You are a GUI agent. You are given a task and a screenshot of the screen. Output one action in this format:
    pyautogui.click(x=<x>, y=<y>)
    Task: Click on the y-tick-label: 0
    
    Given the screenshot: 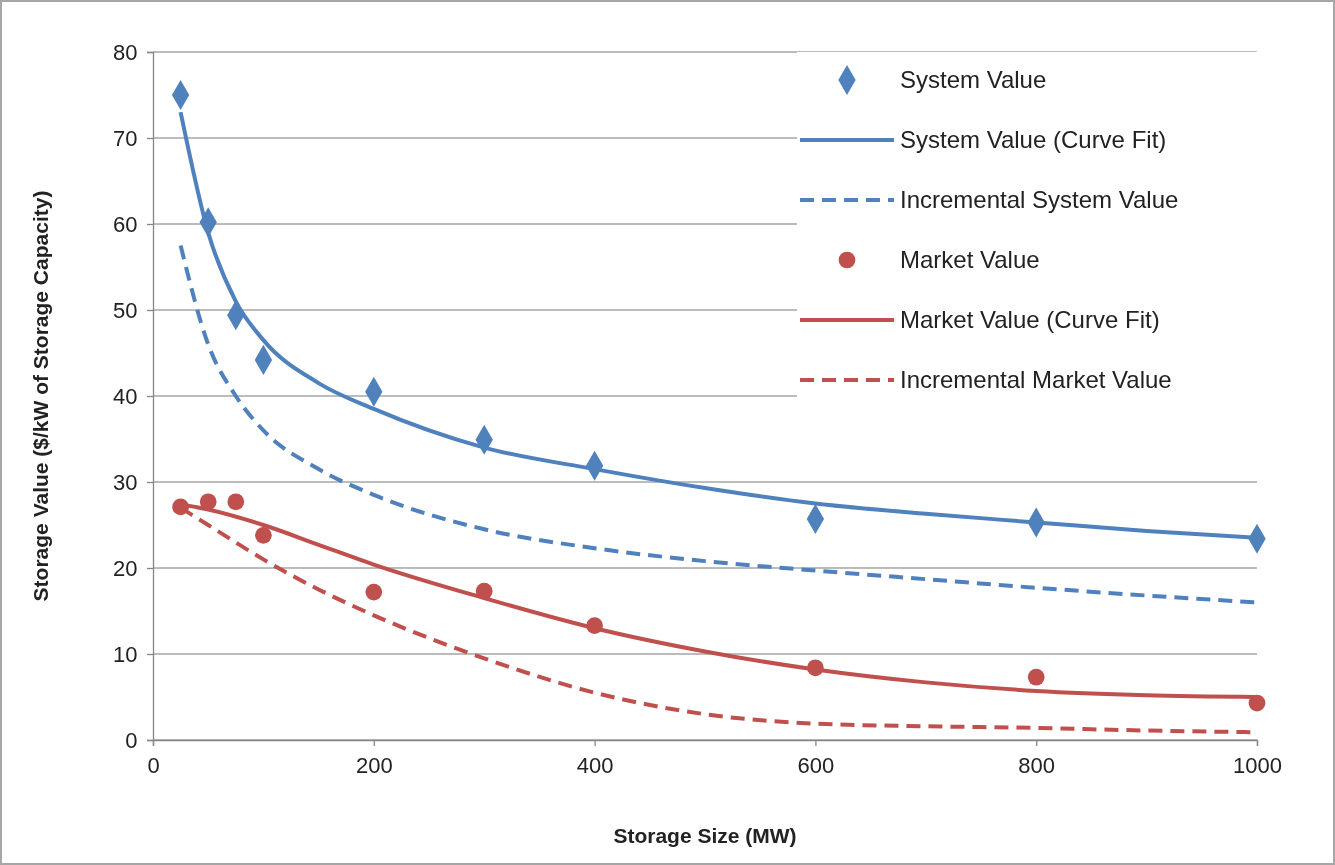 What is the action you would take?
    pyautogui.click(x=131, y=740)
    